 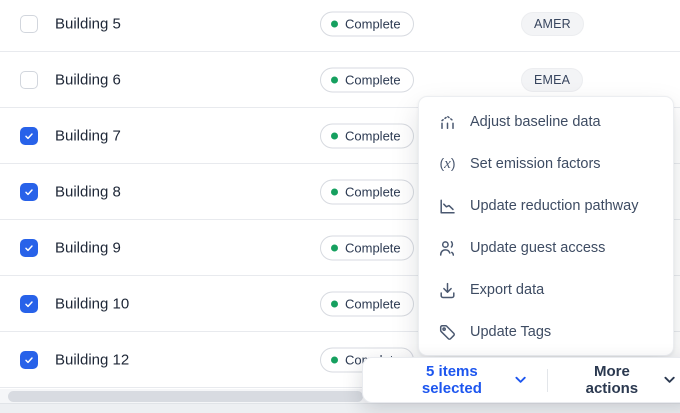 What do you see at coordinates (447, 163) in the screenshot?
I see `emission-factors-icon: (x)` at bounding box center [447, 163].